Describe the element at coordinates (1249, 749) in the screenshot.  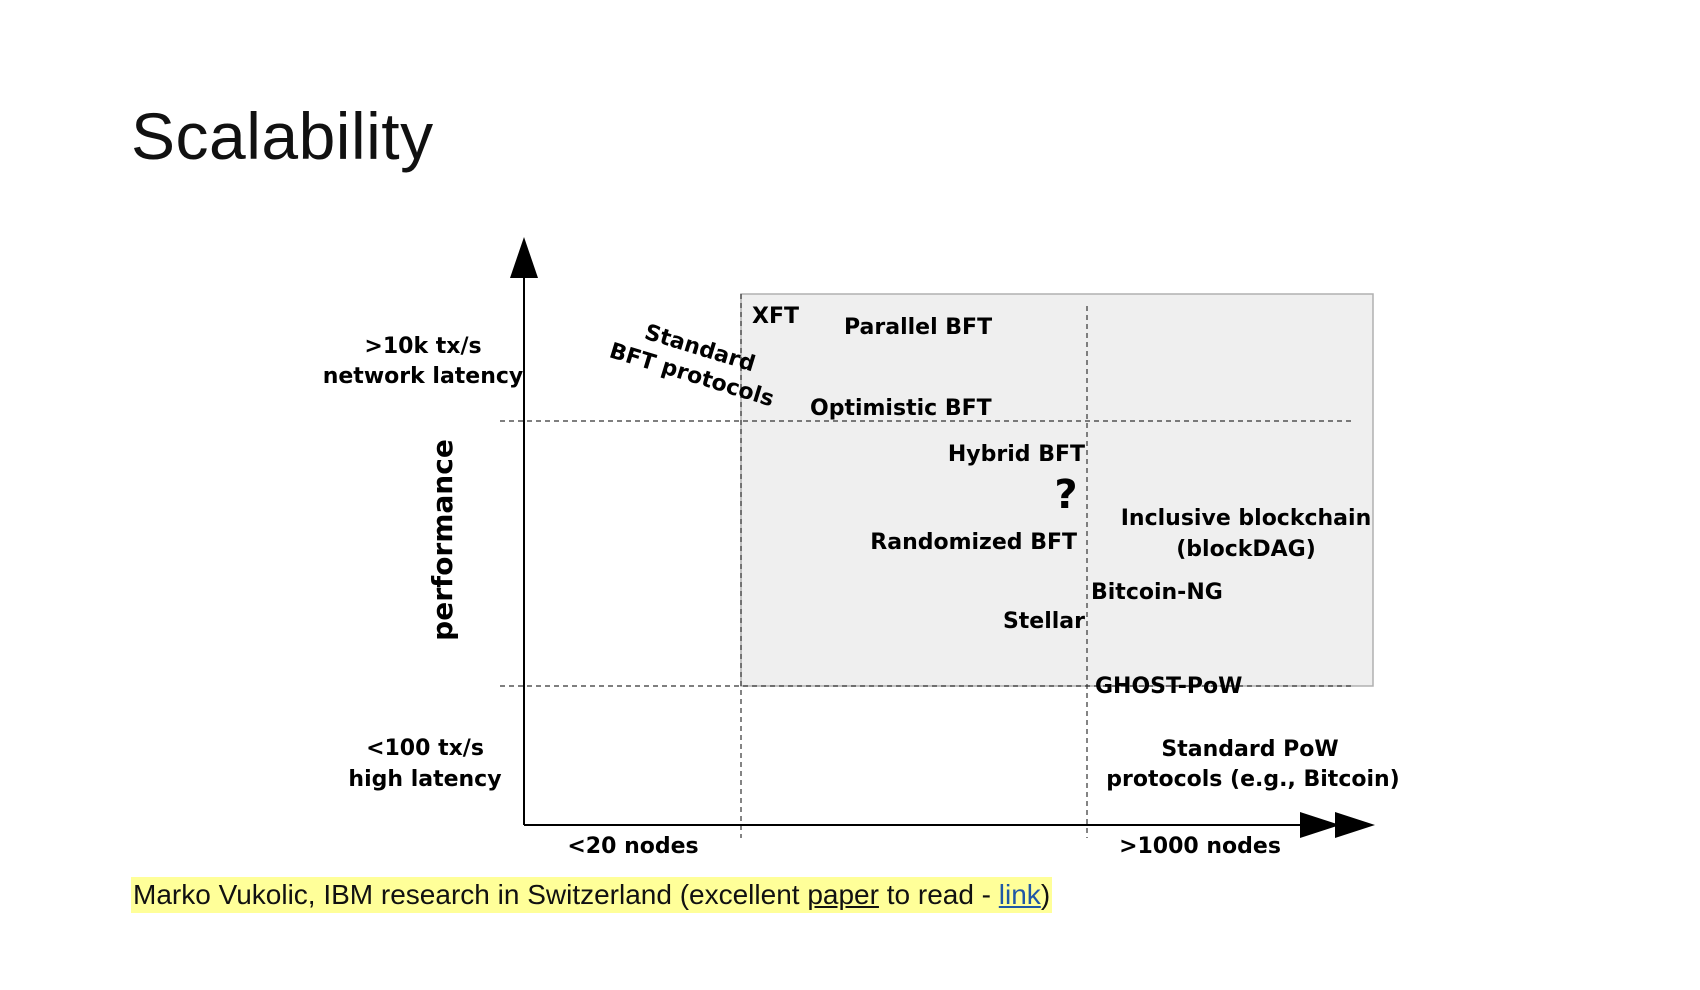
I see `standard-pow-label-line1: Standard PoW` at that location.